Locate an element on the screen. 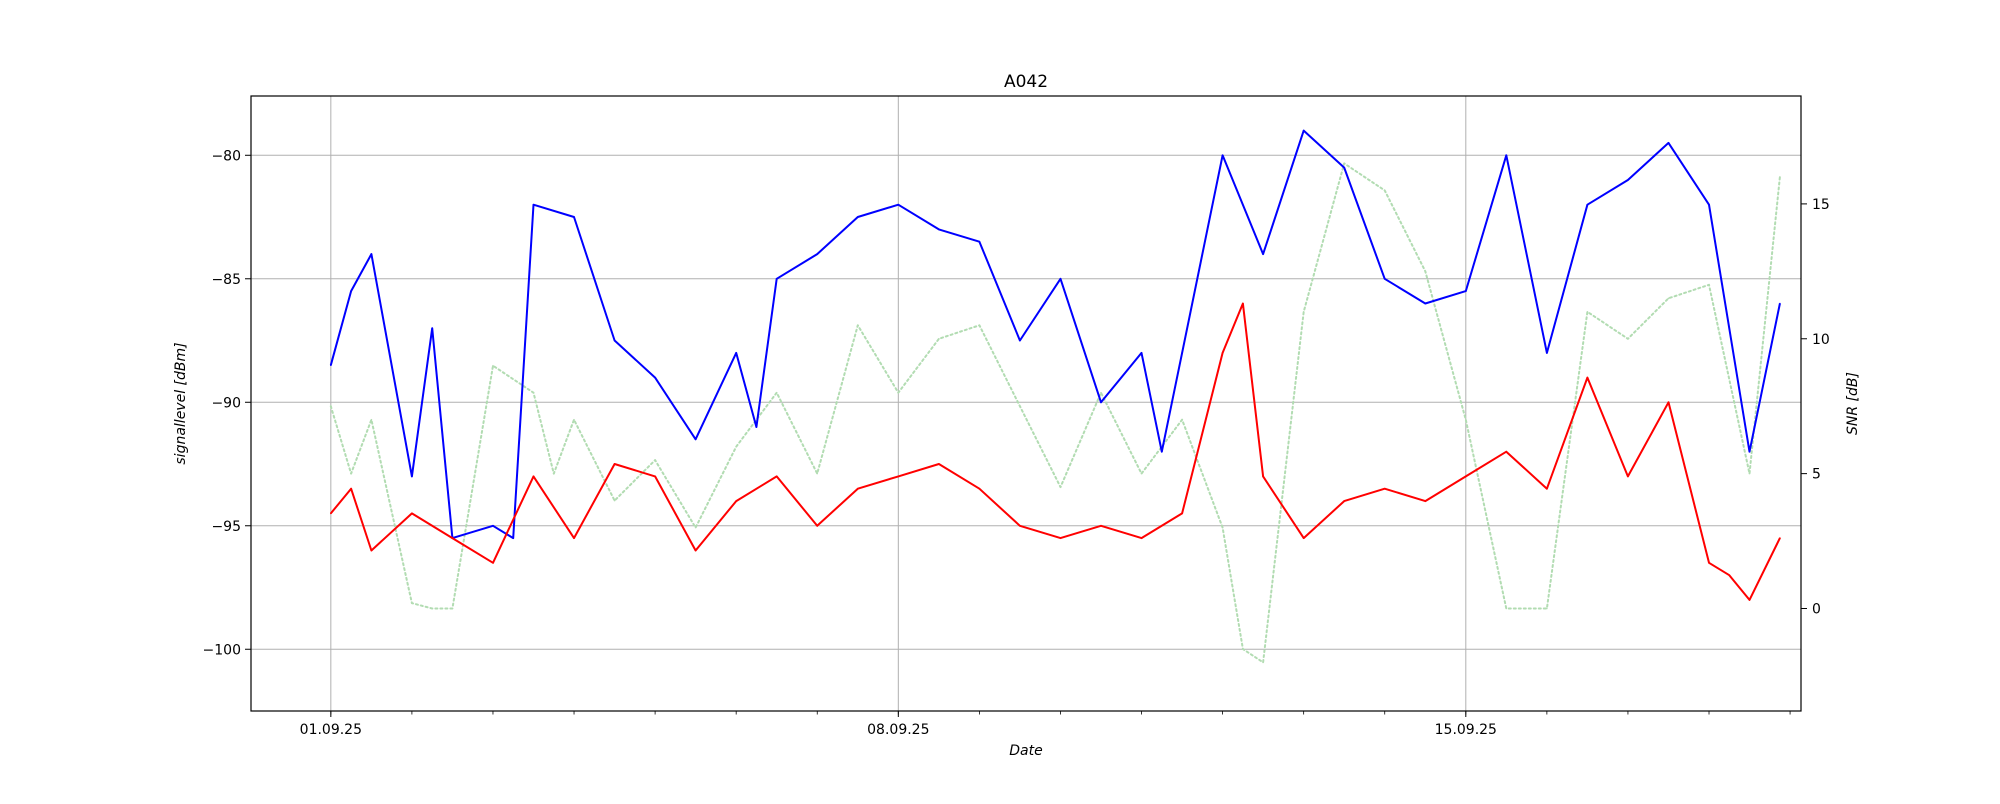 The height and width of the screenshot is (804, 2000). y-left-tick-label: −100 is located at coordinates (222, 650).